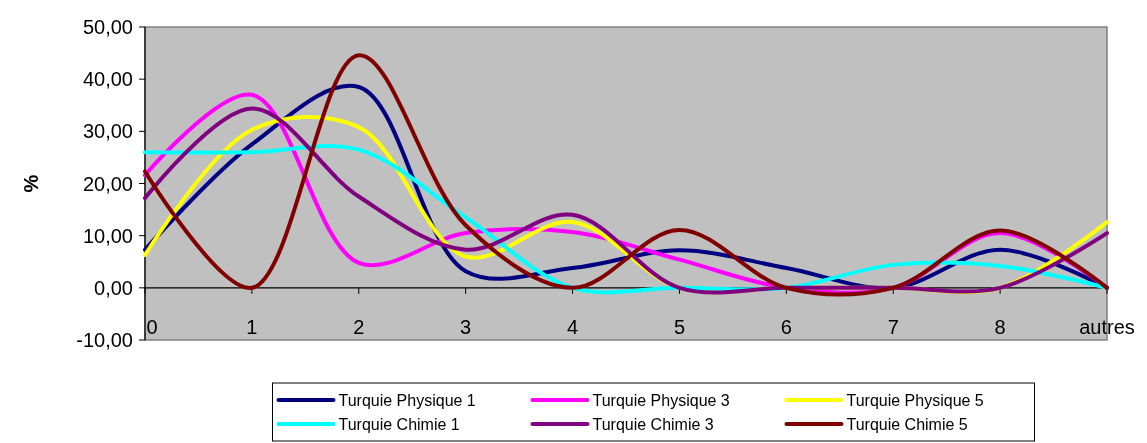  Describe the element at coordinates (31, 183) in the screenshot. I see `y-axis-title: %` at that location.